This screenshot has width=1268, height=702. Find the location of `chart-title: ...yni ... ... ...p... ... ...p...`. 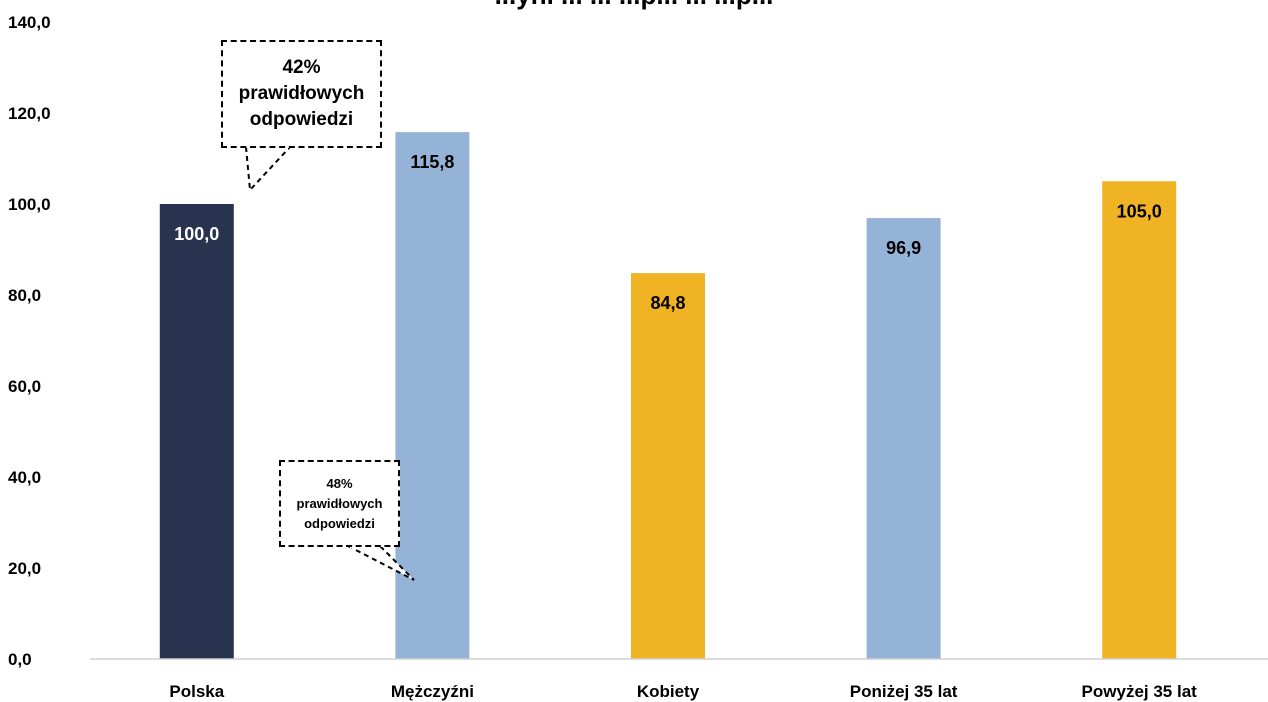

chart-title: ...yni ... ... ...p... ... ...p... is located at coordinates (634, 5).